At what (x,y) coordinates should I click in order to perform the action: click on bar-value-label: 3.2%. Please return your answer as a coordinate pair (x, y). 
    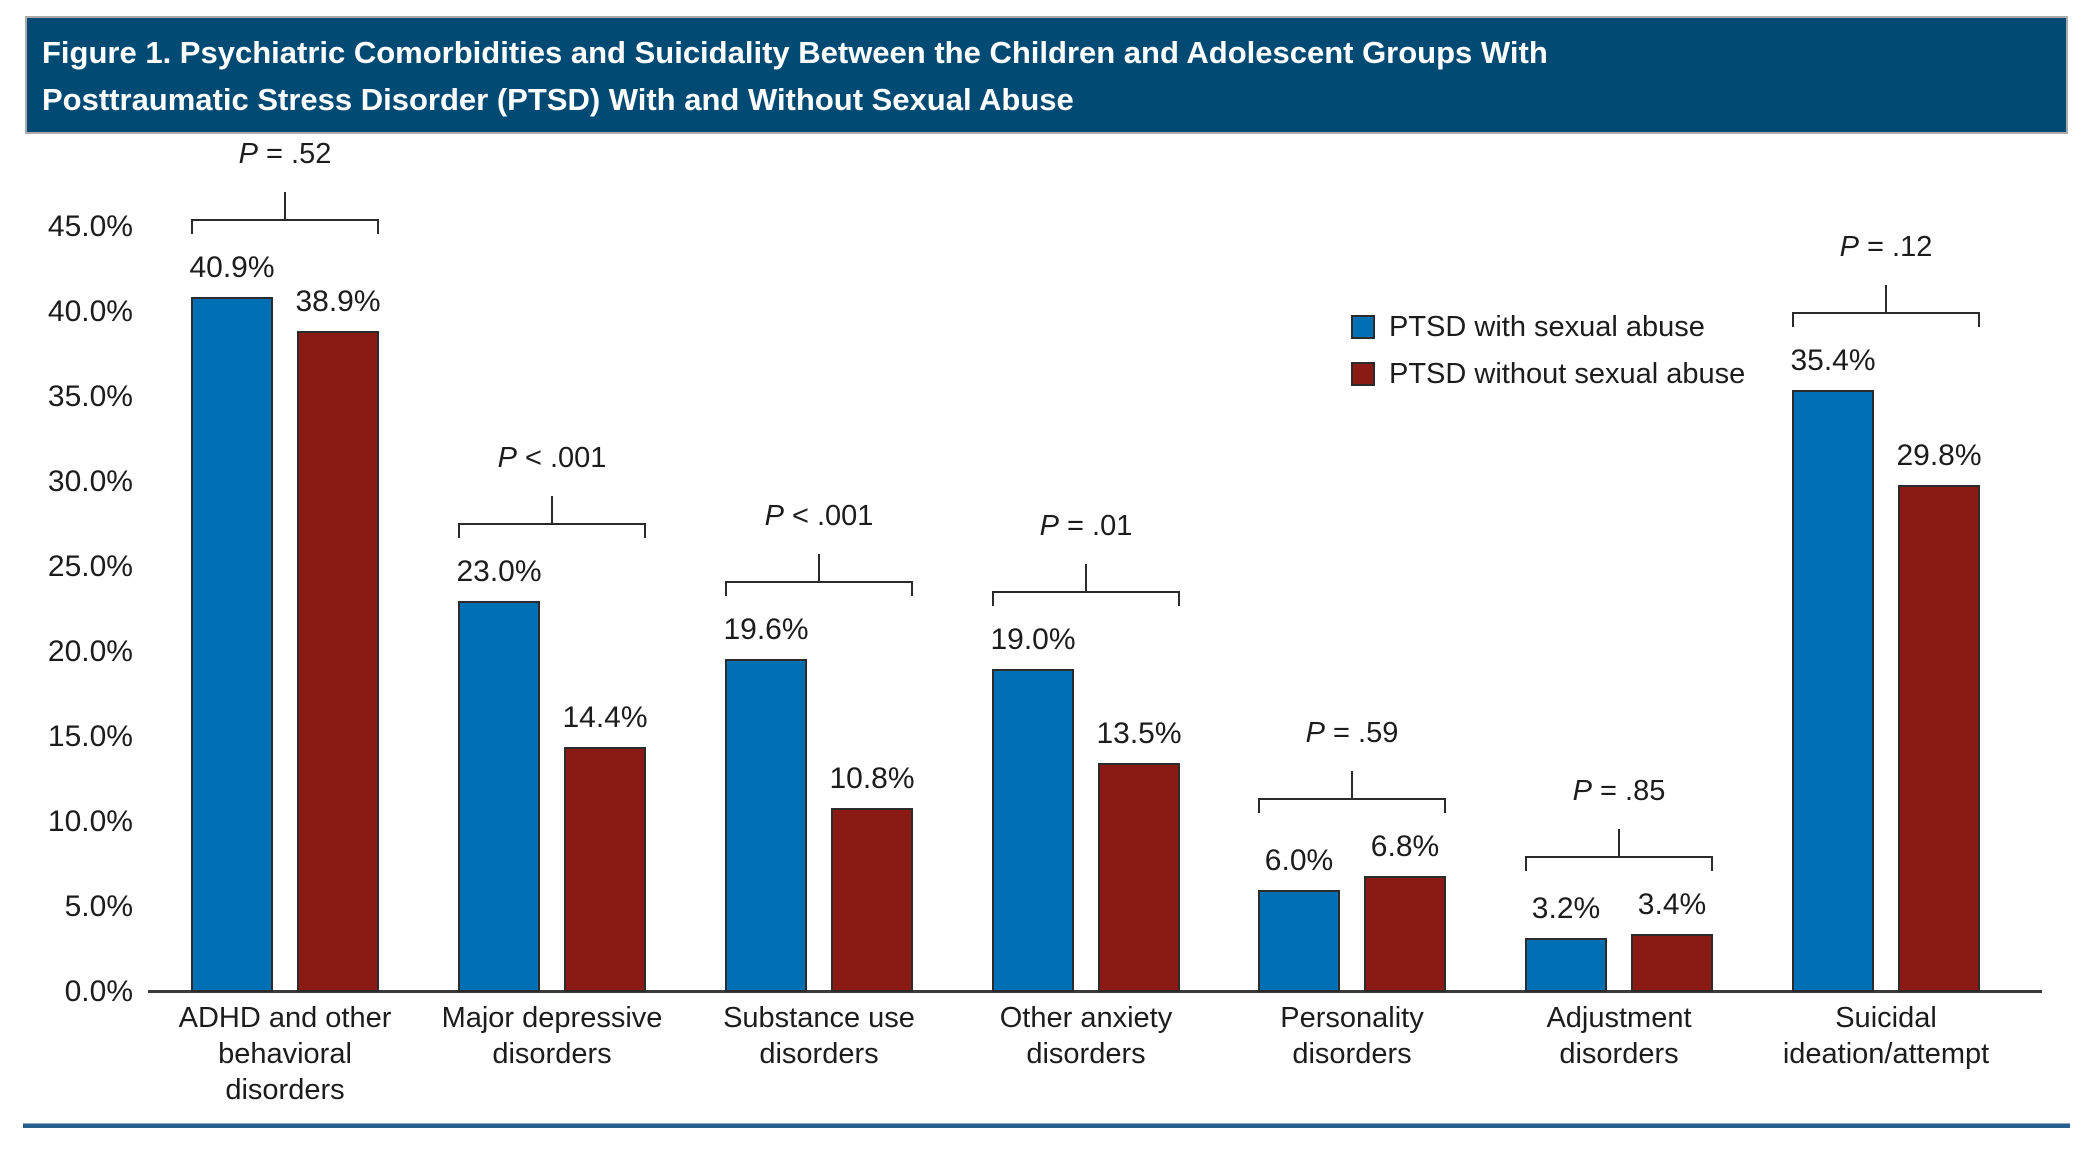
    Looking at the image, I should click on (1566, 908).